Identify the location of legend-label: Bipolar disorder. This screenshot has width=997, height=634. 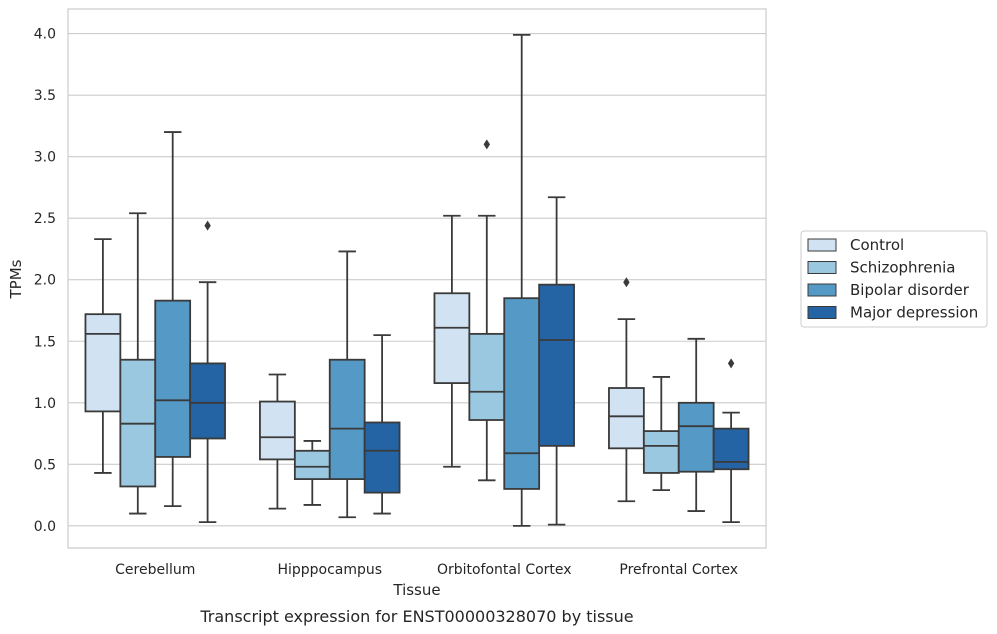
(910, 290).